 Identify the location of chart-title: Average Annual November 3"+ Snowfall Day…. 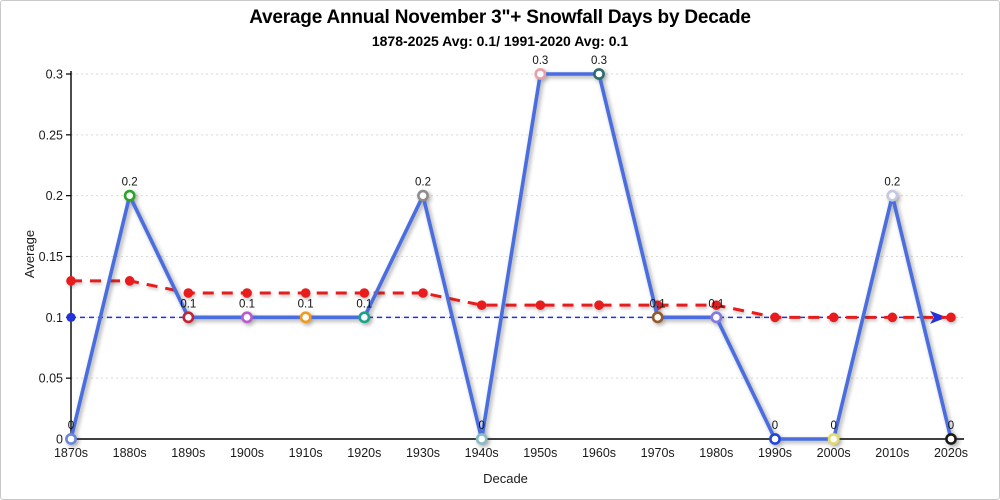
(500, 17).